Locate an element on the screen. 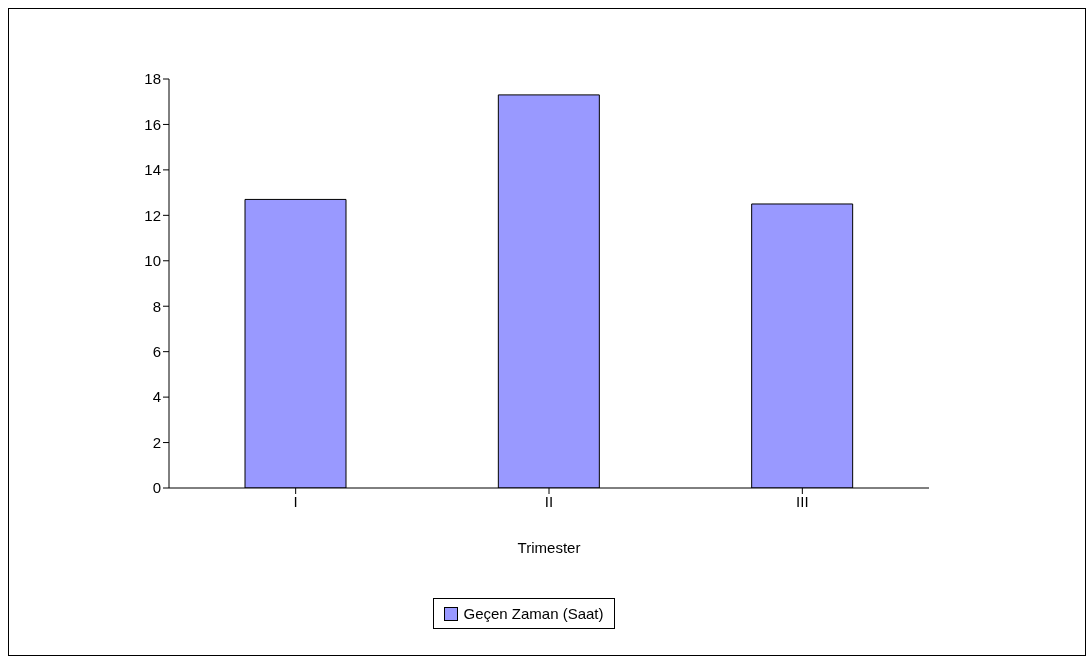 The width and height of the screenshot is (1092, 662). legend-label: Geçen Zaman (Saat) is located at coordinates (533, 613).